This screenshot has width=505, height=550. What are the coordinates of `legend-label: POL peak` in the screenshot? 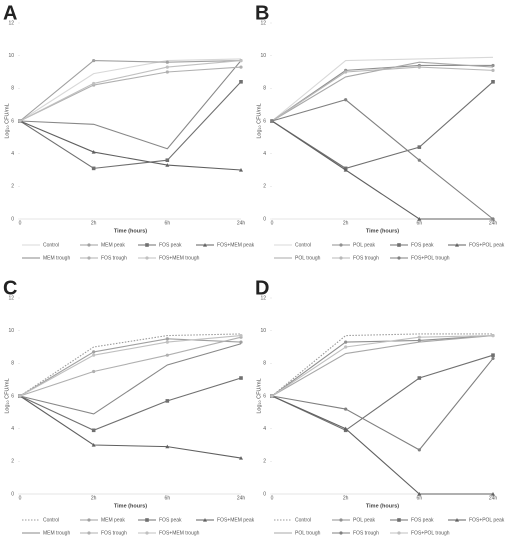 It's located at (364, 245).